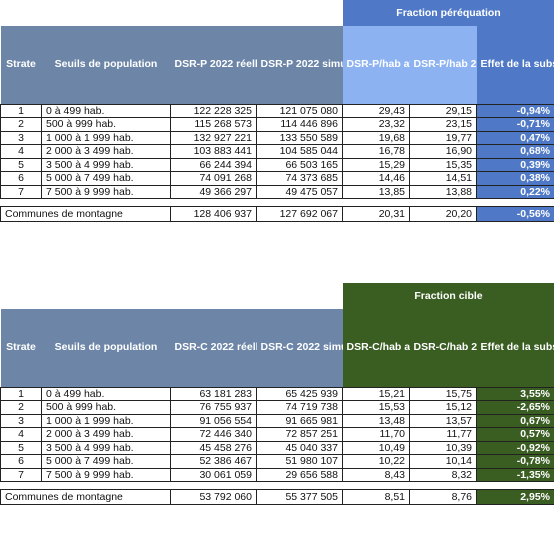  What do you see at coordinates (213, 420) in the screenshot?
I see `cell-reelle: 91 056 554` at bounding box center [213, 420].